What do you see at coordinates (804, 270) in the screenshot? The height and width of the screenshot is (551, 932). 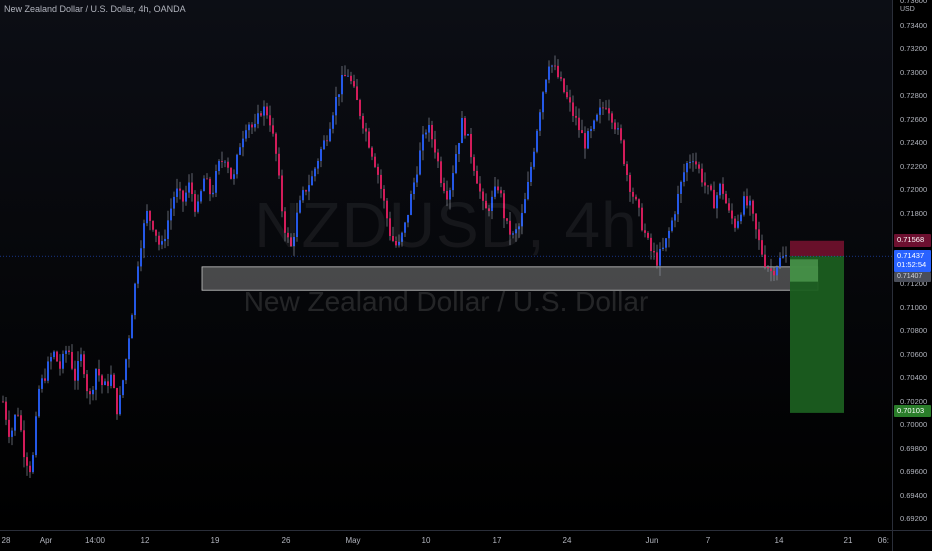 I see `position-fill-zone` at bounding box center [804, 270].